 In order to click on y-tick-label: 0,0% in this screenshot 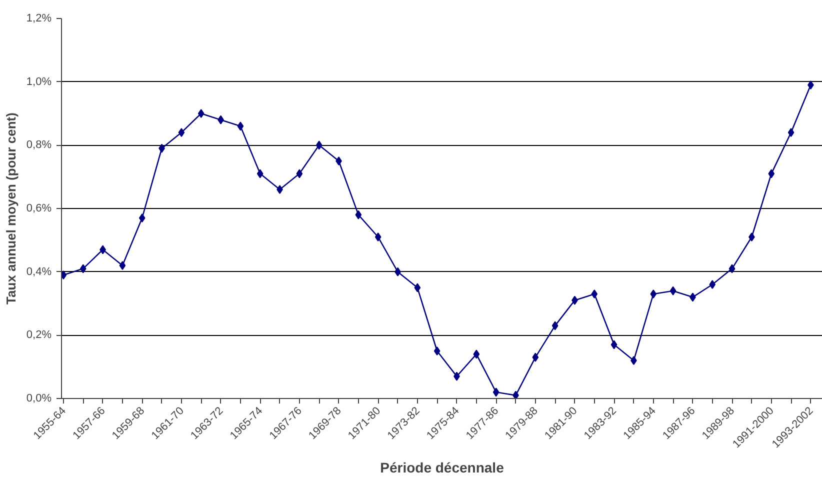, I will do `click(39, 398)`.